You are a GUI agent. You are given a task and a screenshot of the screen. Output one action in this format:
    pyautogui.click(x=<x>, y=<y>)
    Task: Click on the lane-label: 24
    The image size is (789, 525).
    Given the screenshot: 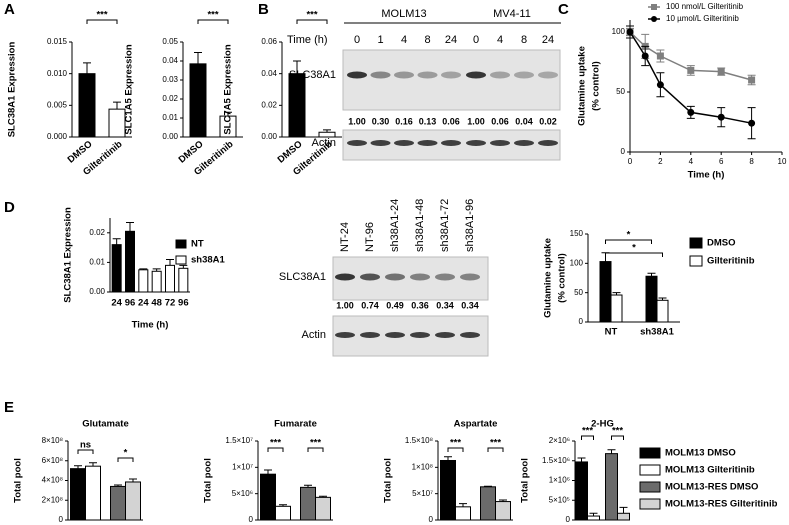 What is the action you would take?
    pyautogui.click(x=451, y=40)
    